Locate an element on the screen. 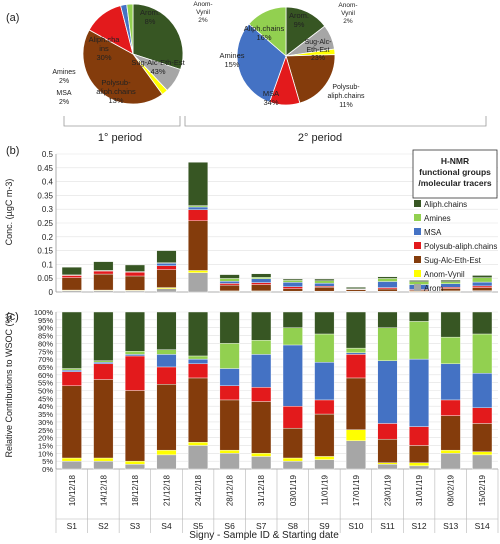 The height and width of the screenshot is (544, 500). panel-c-bar-s14-msa is located at coordinates (482, 390).